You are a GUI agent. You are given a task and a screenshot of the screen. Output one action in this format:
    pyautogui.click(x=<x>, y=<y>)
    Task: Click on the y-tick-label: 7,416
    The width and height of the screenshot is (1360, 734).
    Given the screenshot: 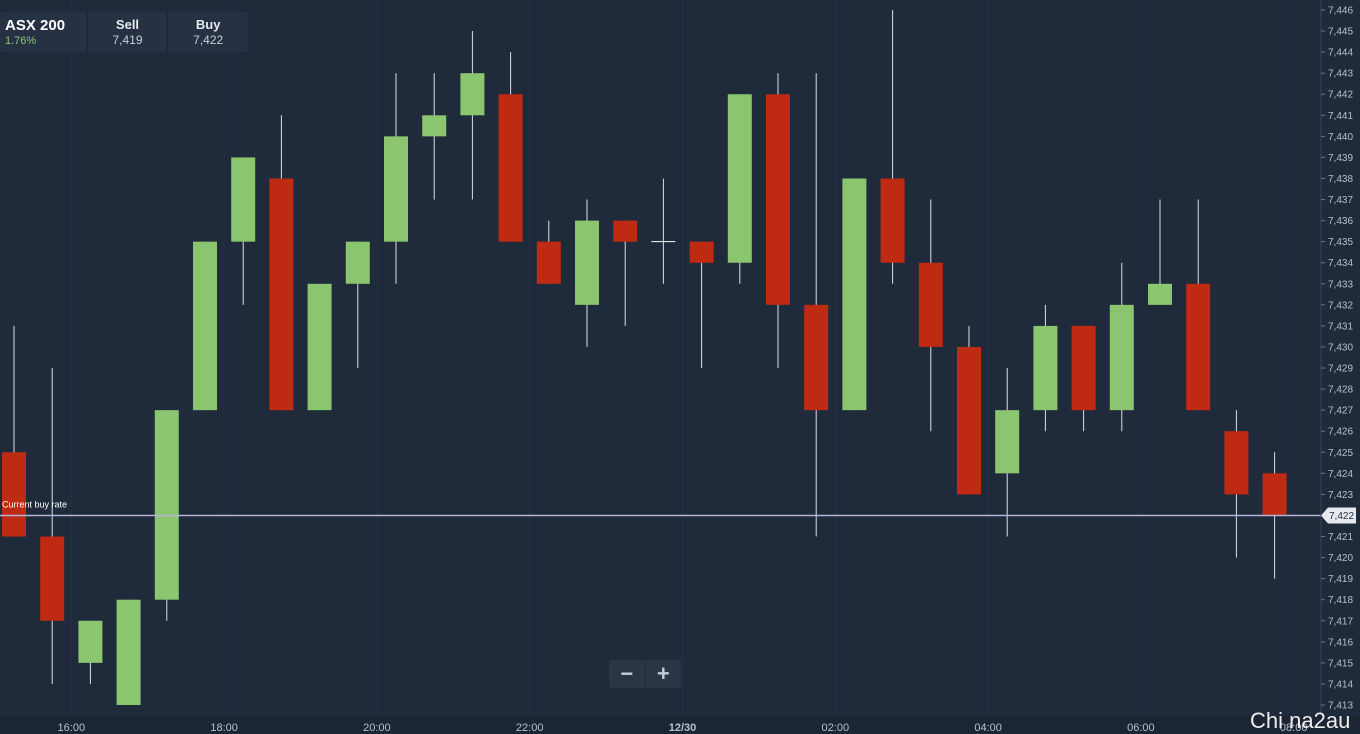 What is the action you would take?
    pyautogui.click(x=1340, y=642)
    